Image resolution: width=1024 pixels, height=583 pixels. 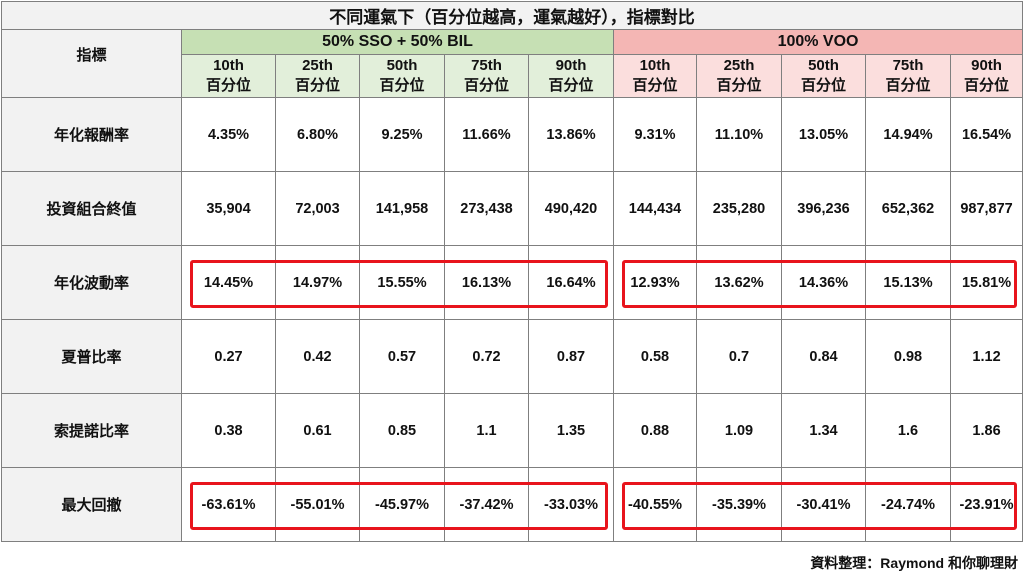 What do you see at coordinates (228, 430) in the screenshot?
I see `table-cell: 0.38` at bounding box center [228, 430].